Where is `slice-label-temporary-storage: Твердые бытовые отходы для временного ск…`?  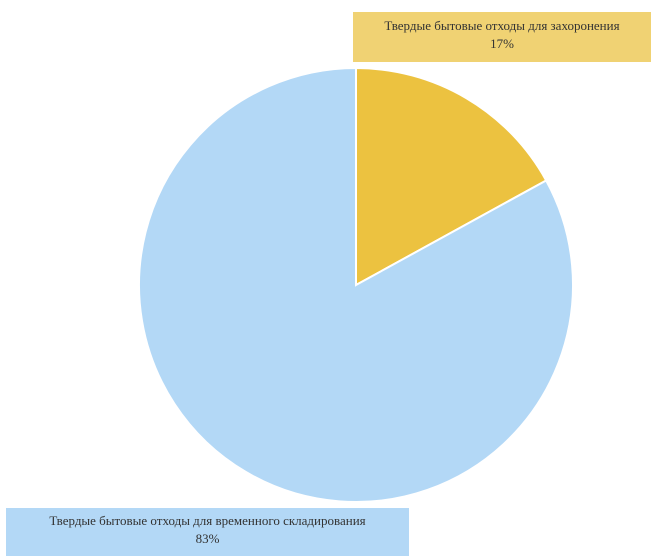
slice-label-temporary-storage: Твердые бытовые отходы для временного ск… is located at coordinates (207, 532).